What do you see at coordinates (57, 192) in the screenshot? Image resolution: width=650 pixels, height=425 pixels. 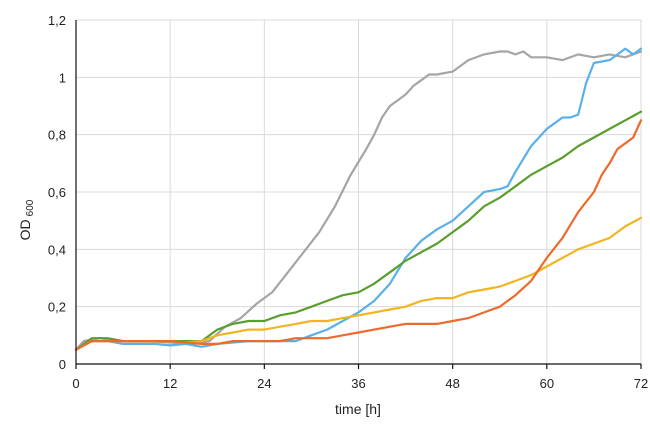 I see `y-tick-label: 0,6` at bounding box center [57, 192].